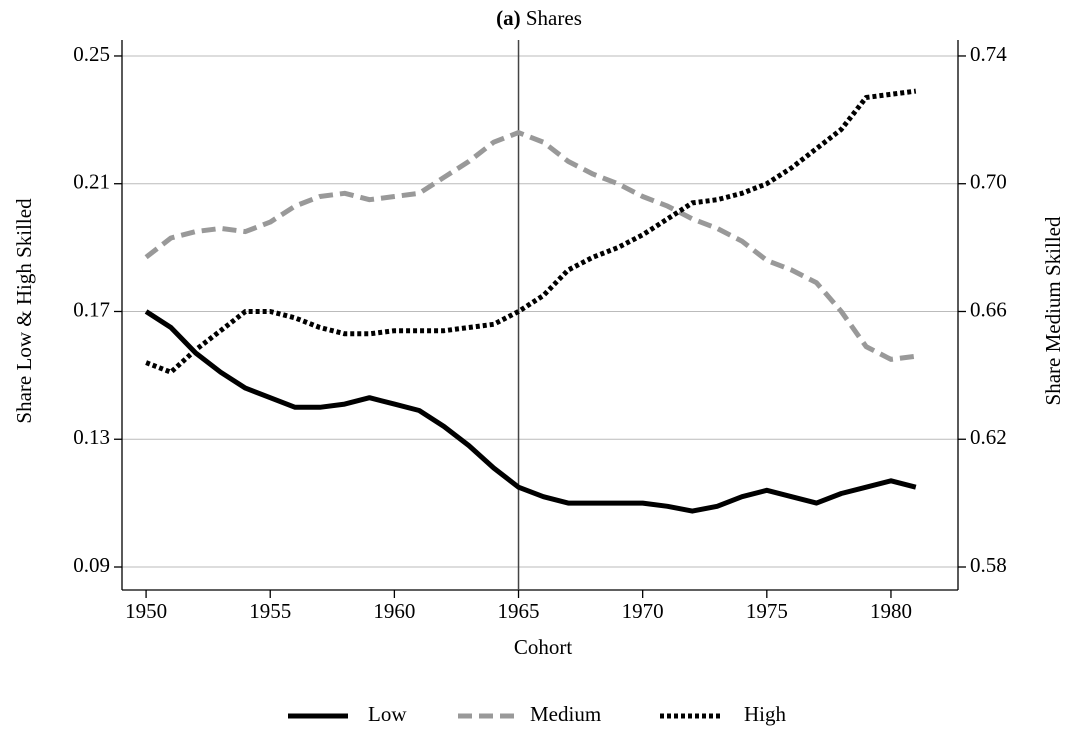  Describe the element at coordinates (91, 309) in the screenshot. I see `y-tick-label: 0.17` at that location.